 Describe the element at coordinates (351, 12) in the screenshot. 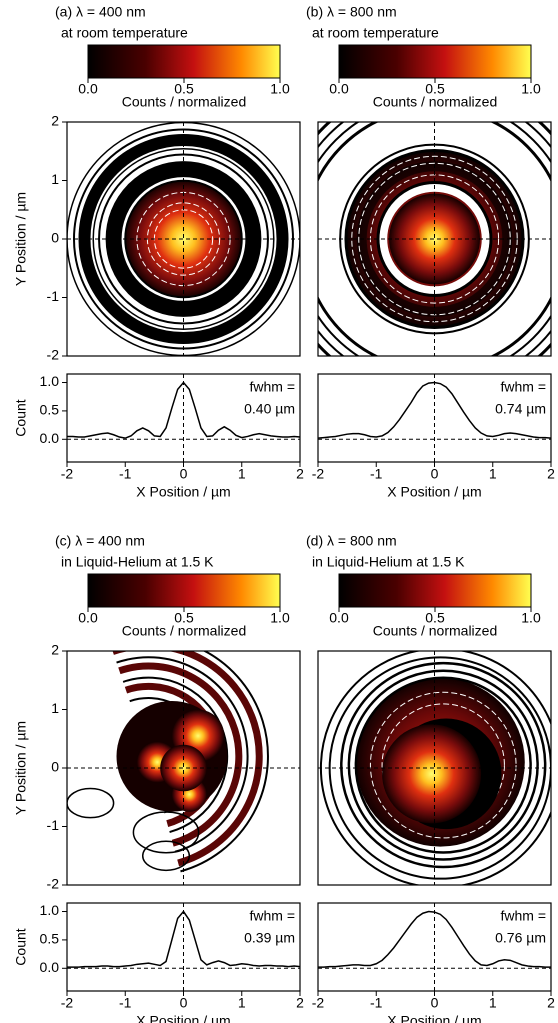

I see `panel-title: (b) λ = 800 nm` at that location.